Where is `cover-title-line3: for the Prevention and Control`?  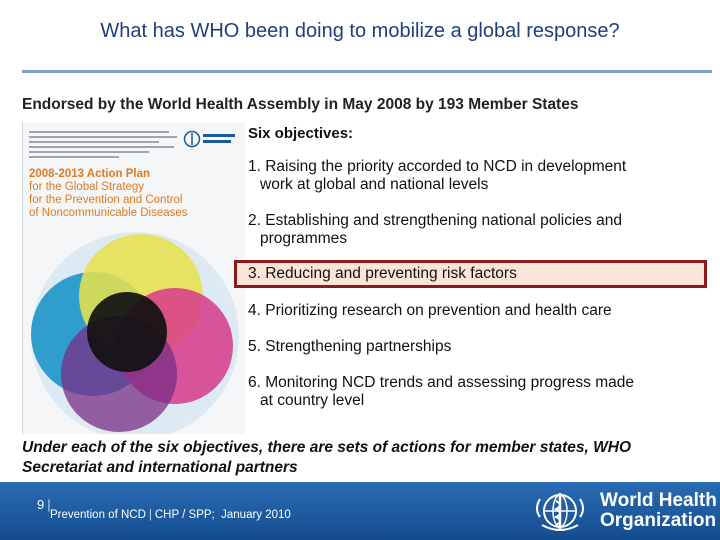
cover-title-line3: for the Prevention and Control is located at coordinates (106, 200).